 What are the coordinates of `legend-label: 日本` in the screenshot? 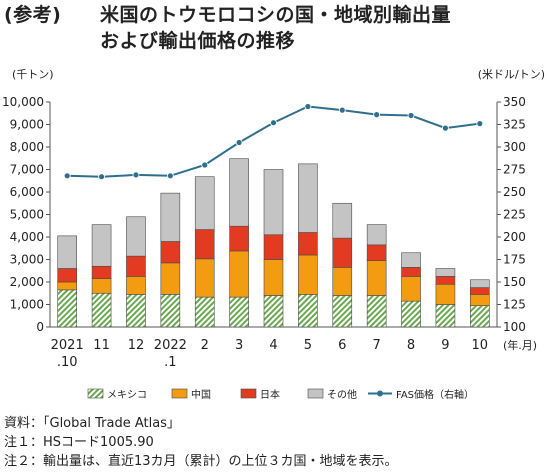 It's located at (270, 394).